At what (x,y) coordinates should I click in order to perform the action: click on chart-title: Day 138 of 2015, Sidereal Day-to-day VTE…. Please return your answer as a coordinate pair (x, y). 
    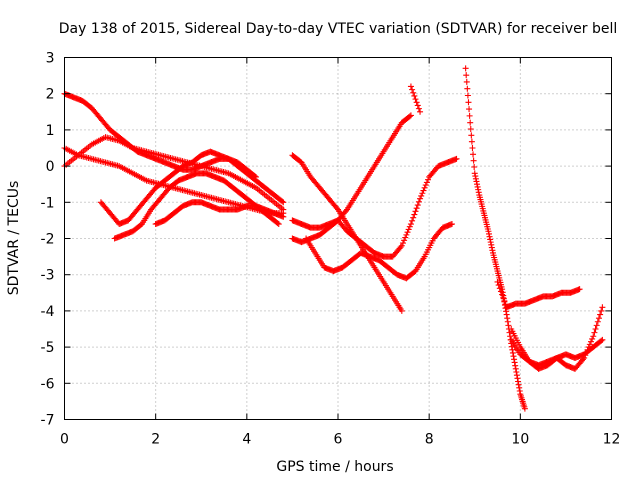
    Looking at the image, I should click on (338, 29).